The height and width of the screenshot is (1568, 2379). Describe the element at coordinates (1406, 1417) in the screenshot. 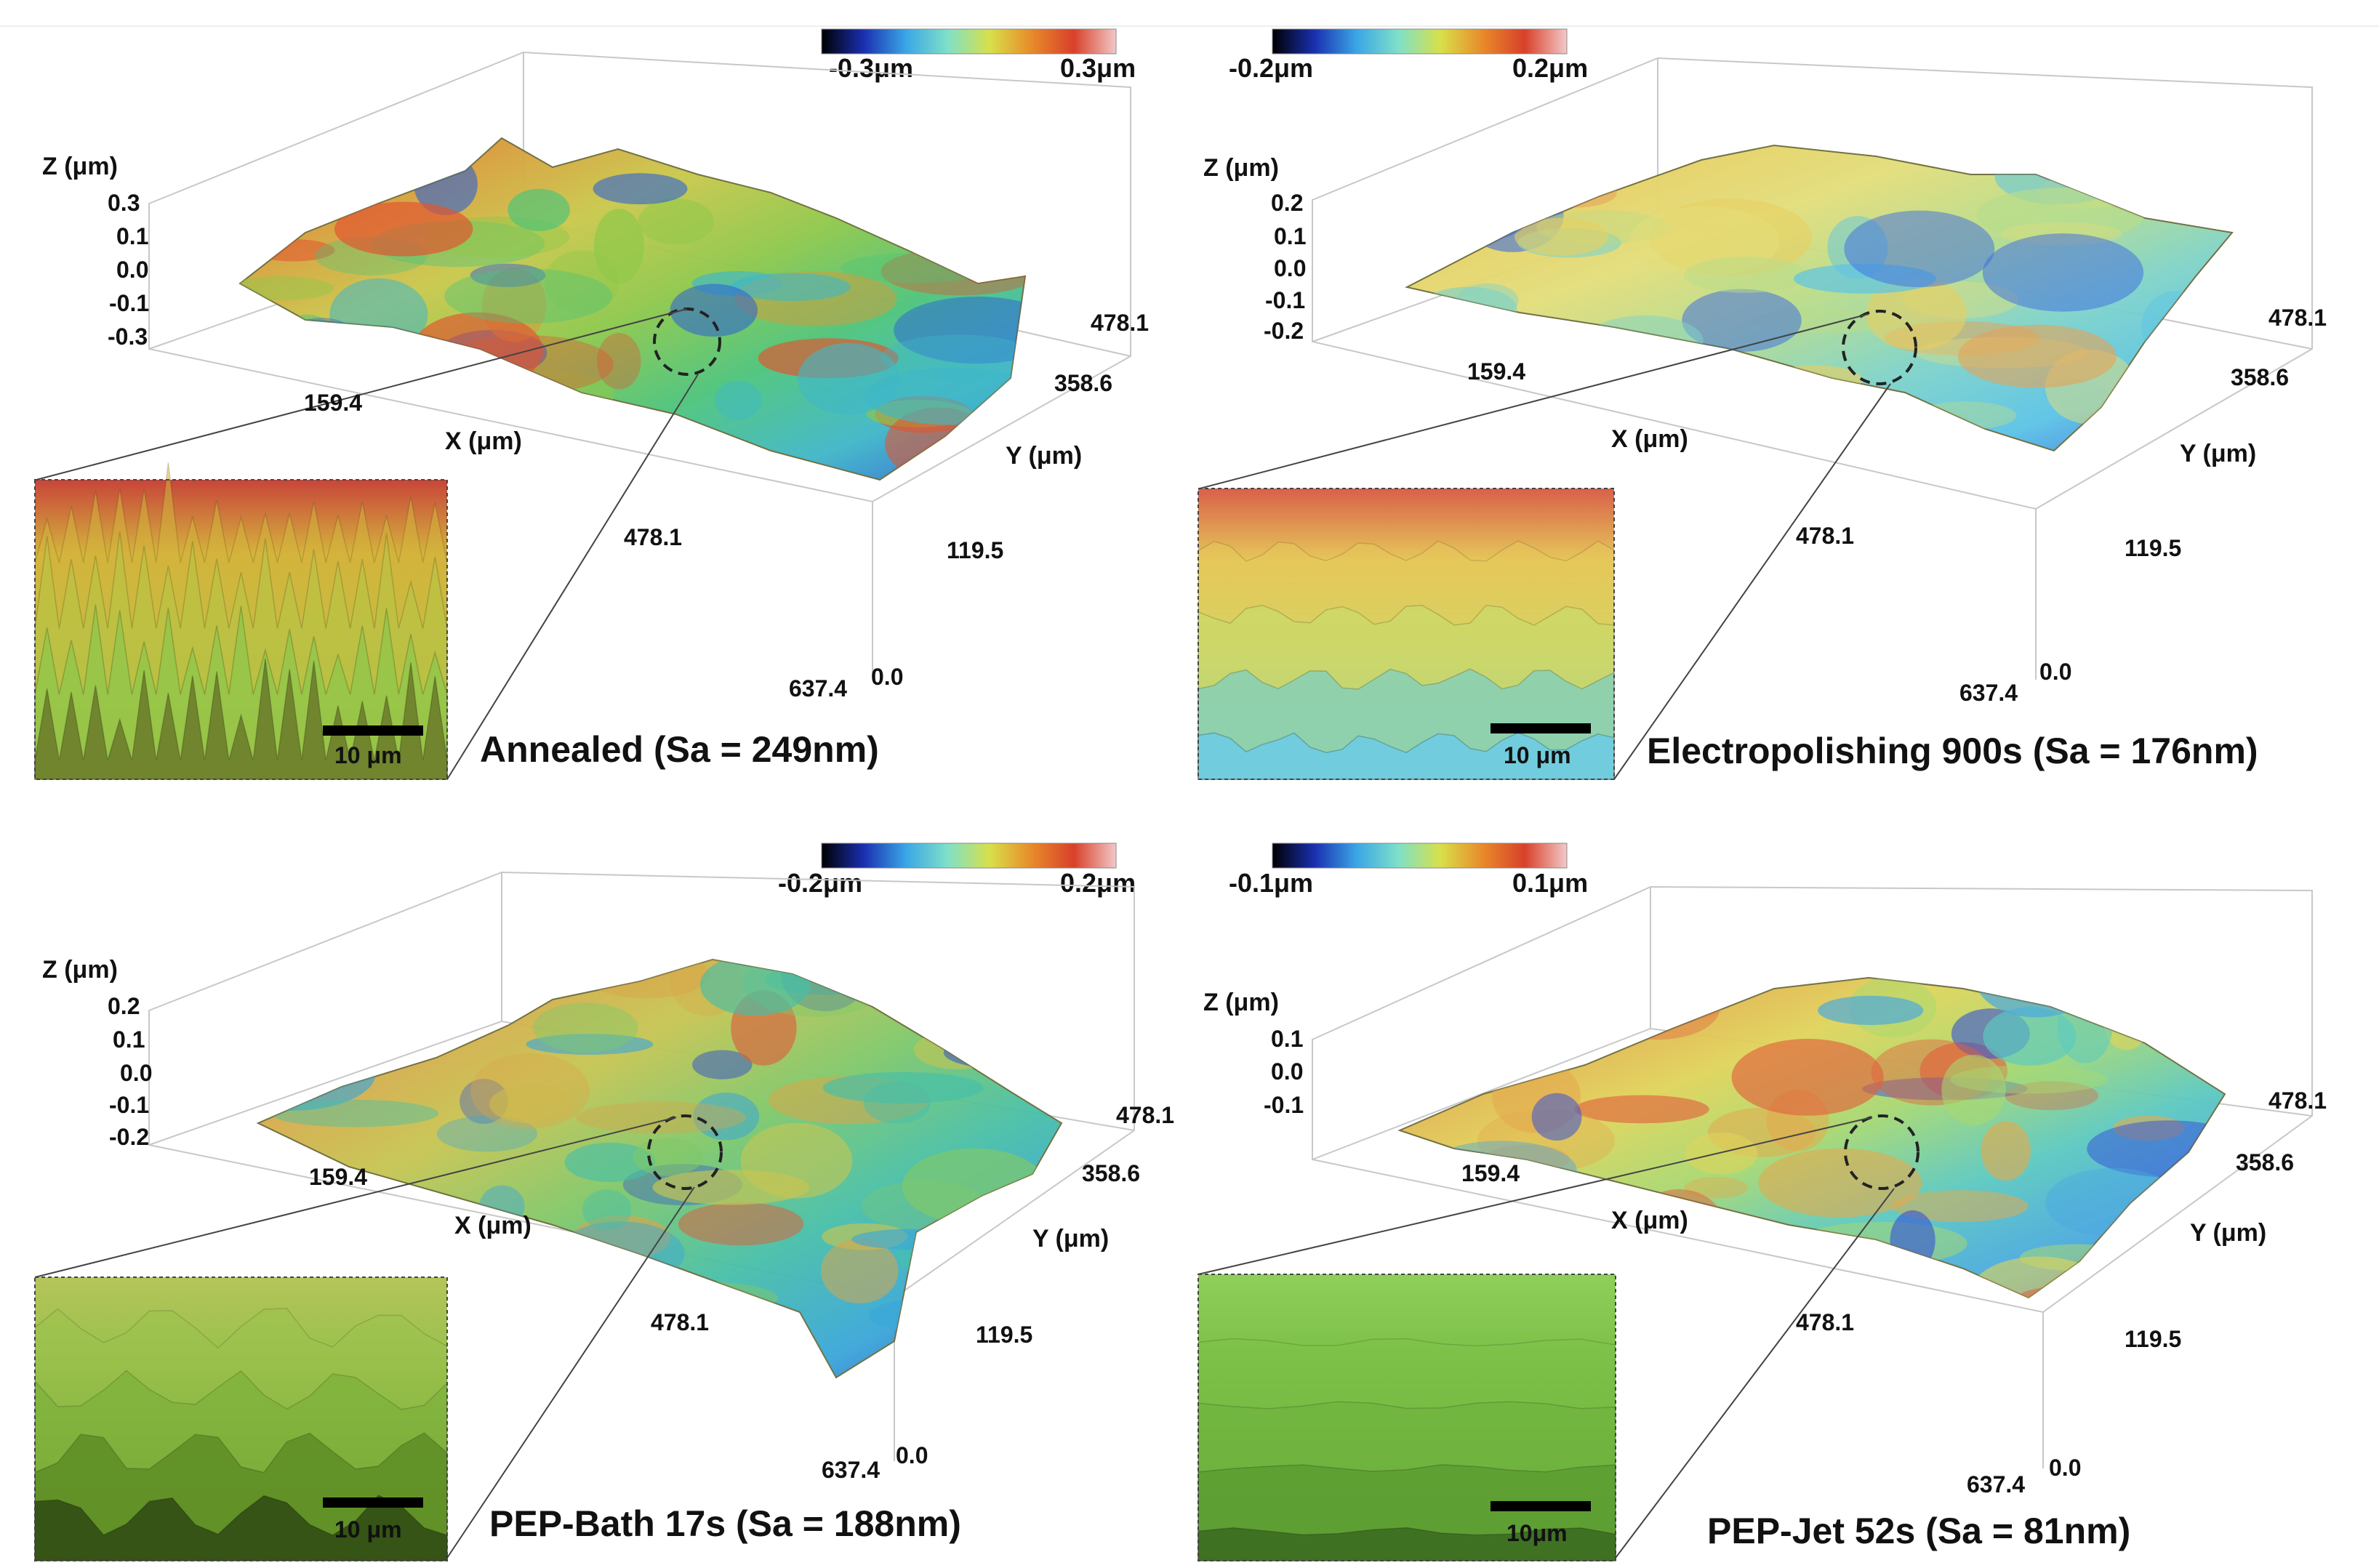

I see `inset-zoom: 10μm` at that location.